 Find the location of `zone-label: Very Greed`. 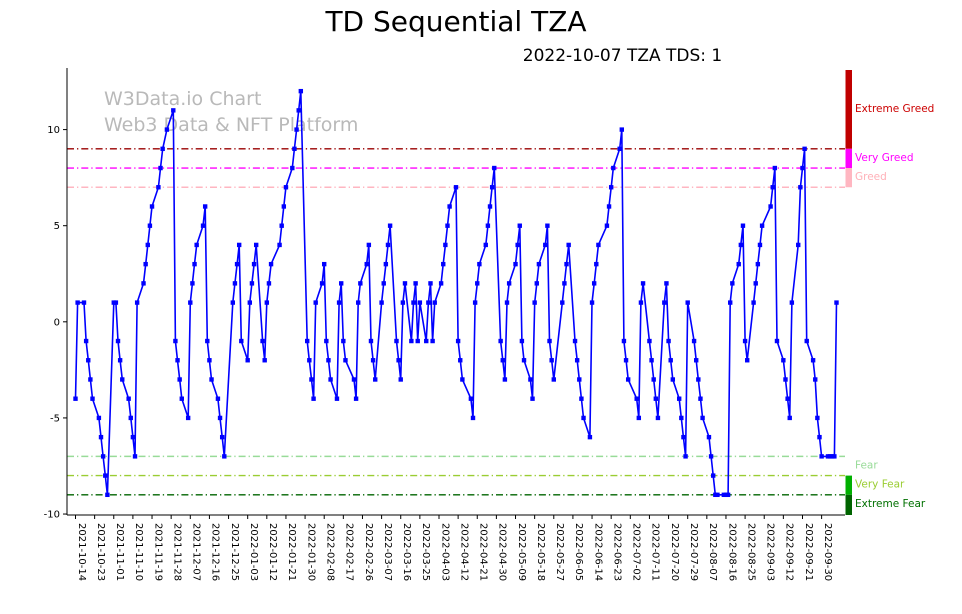

zone-label: Very Greed is located at coordinates (884, 158).